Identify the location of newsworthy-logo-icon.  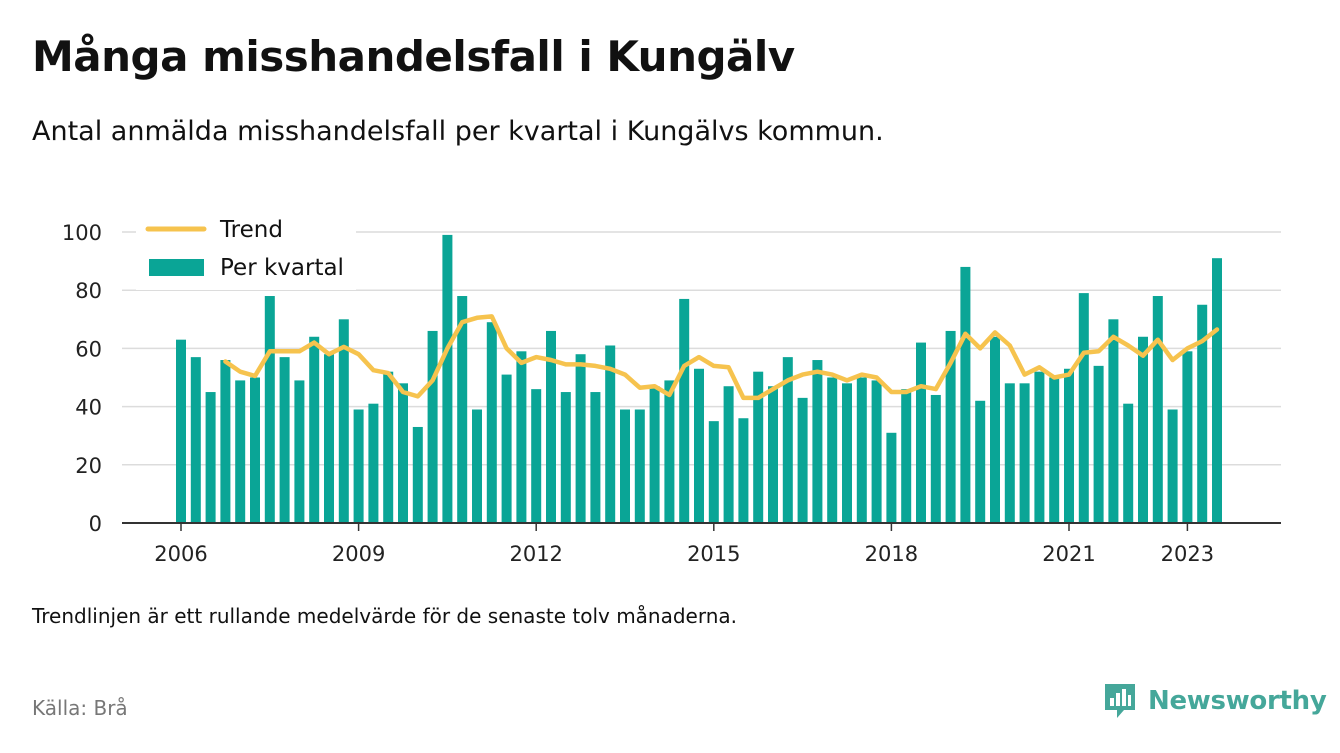
(1120, 701).